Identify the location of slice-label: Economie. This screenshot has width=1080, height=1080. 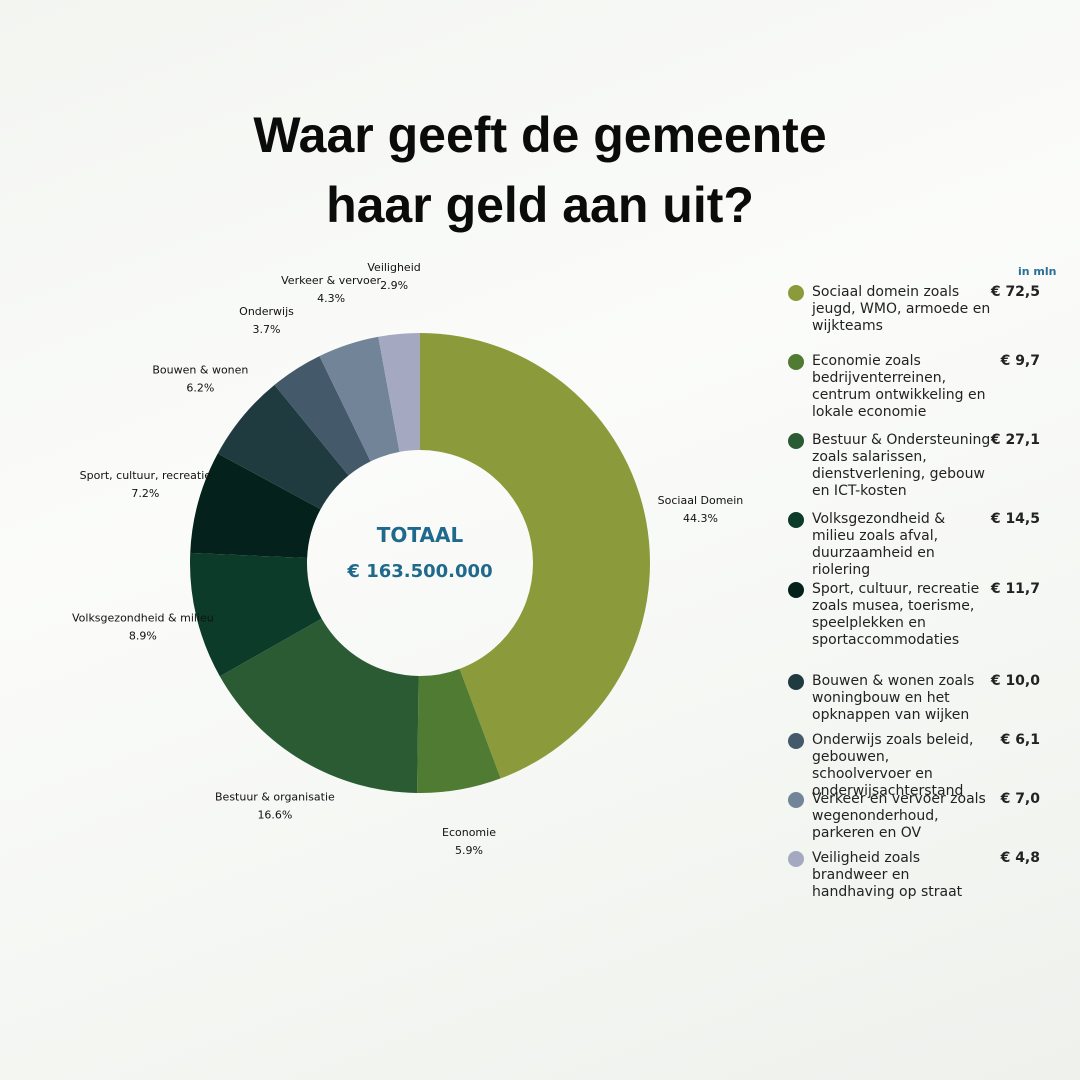
(469, 832).